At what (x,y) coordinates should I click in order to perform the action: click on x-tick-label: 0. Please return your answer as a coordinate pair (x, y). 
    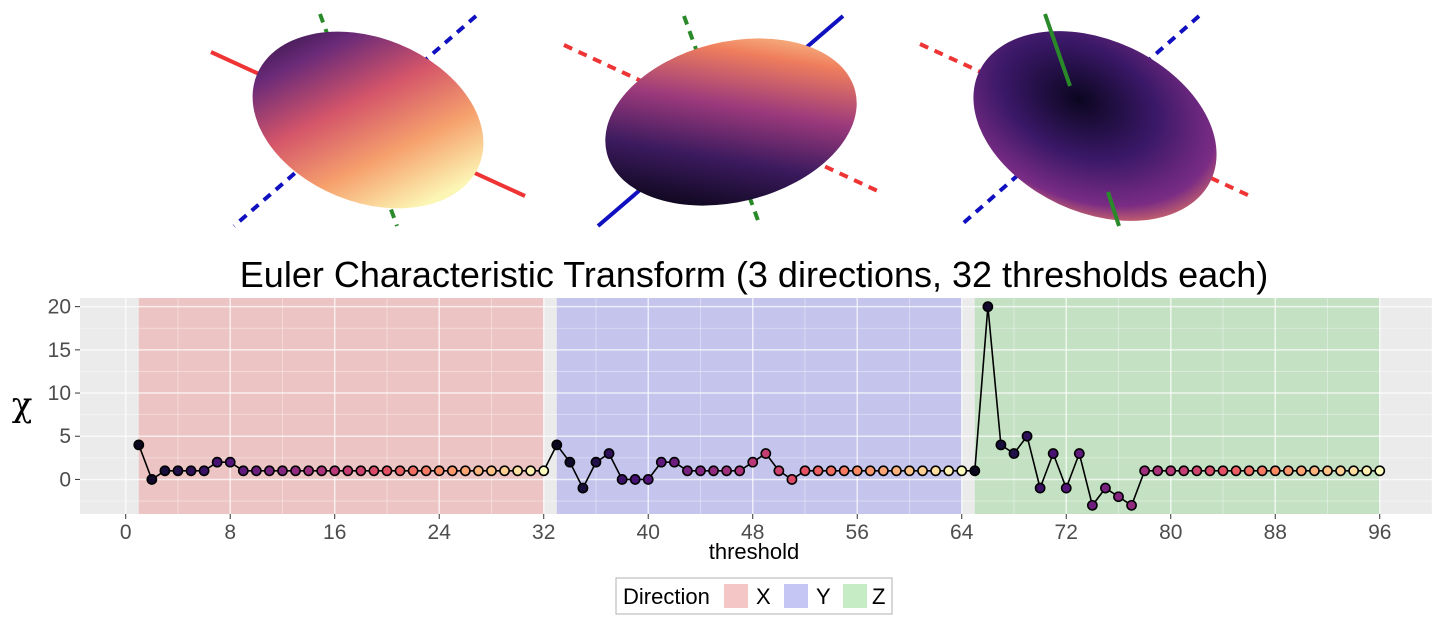
    Looking at the image, I should click on (126, 532).